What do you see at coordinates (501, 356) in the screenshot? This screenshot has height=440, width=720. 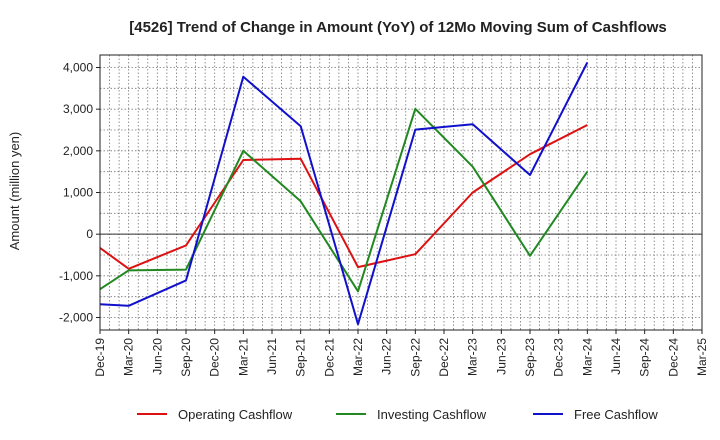 I see `x-tick-label: Jun-23` at bounding box center [501, 356].